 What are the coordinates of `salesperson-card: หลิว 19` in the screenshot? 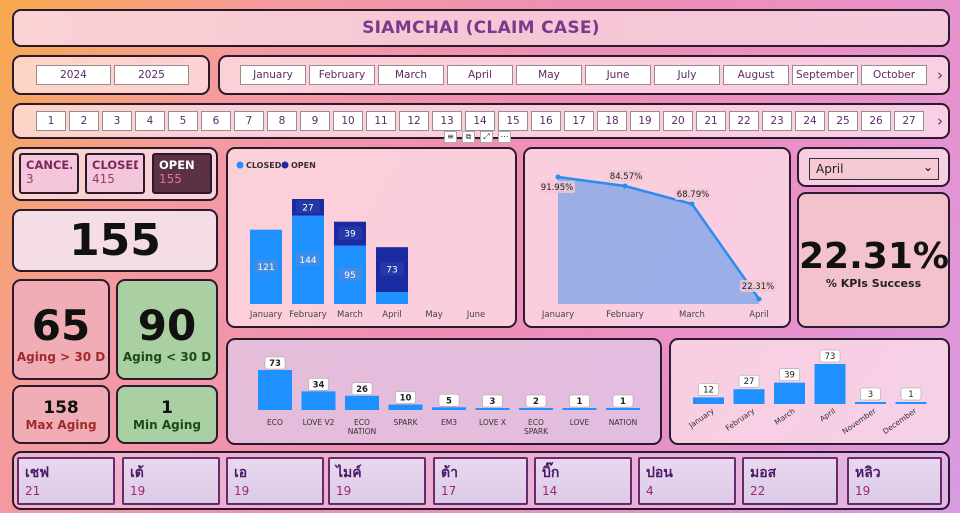 It's located at (894, 481).